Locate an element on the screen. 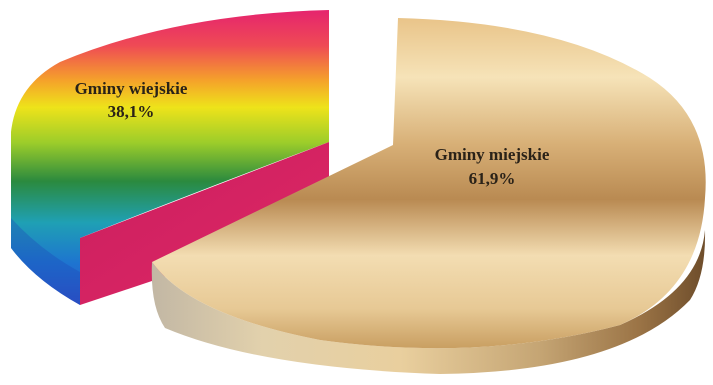 The image size is (713, 385). slice-label-gminy-wiejskie-value: 38,1% is located at coordinates (131, 111).